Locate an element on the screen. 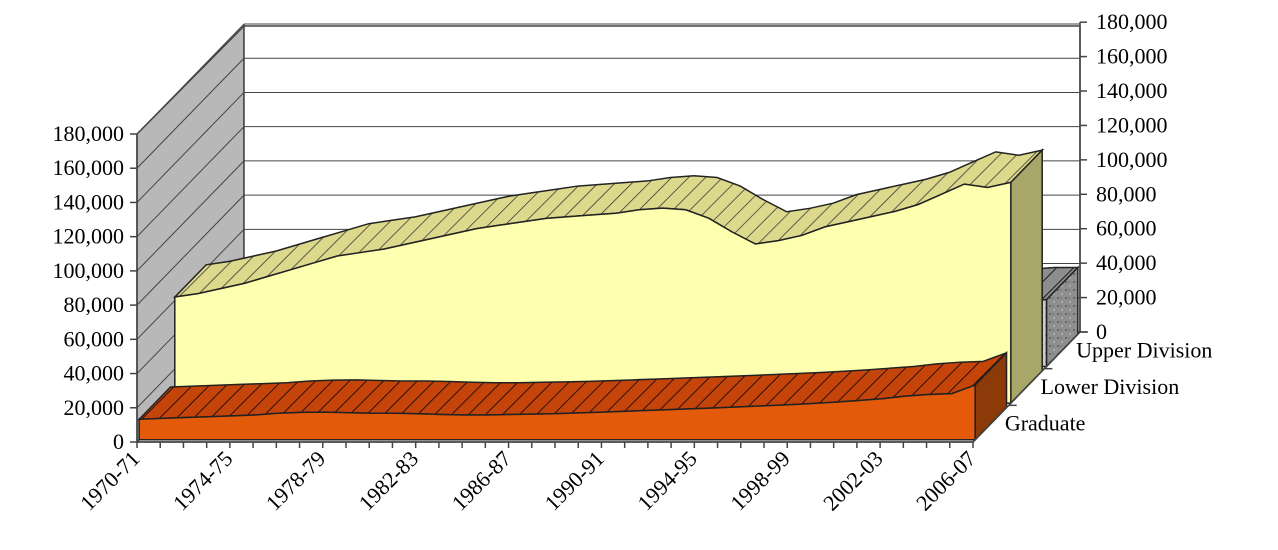 The height and width of the screenshot is (550, 1278). series-label: Lower Division is located at coordinates (1110, 386).